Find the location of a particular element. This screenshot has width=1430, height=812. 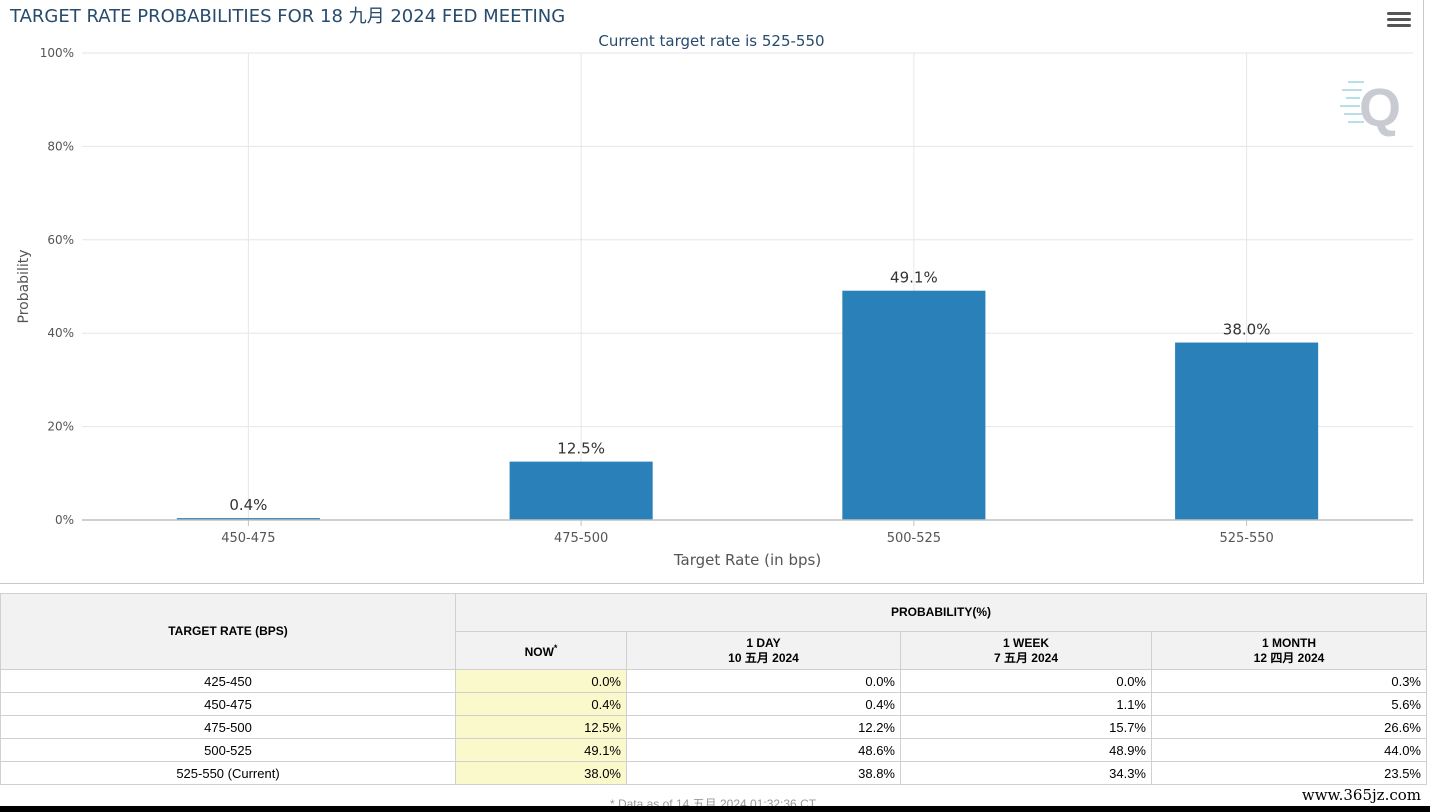

data-label: 0.4% is located at coordinates (248, 505).